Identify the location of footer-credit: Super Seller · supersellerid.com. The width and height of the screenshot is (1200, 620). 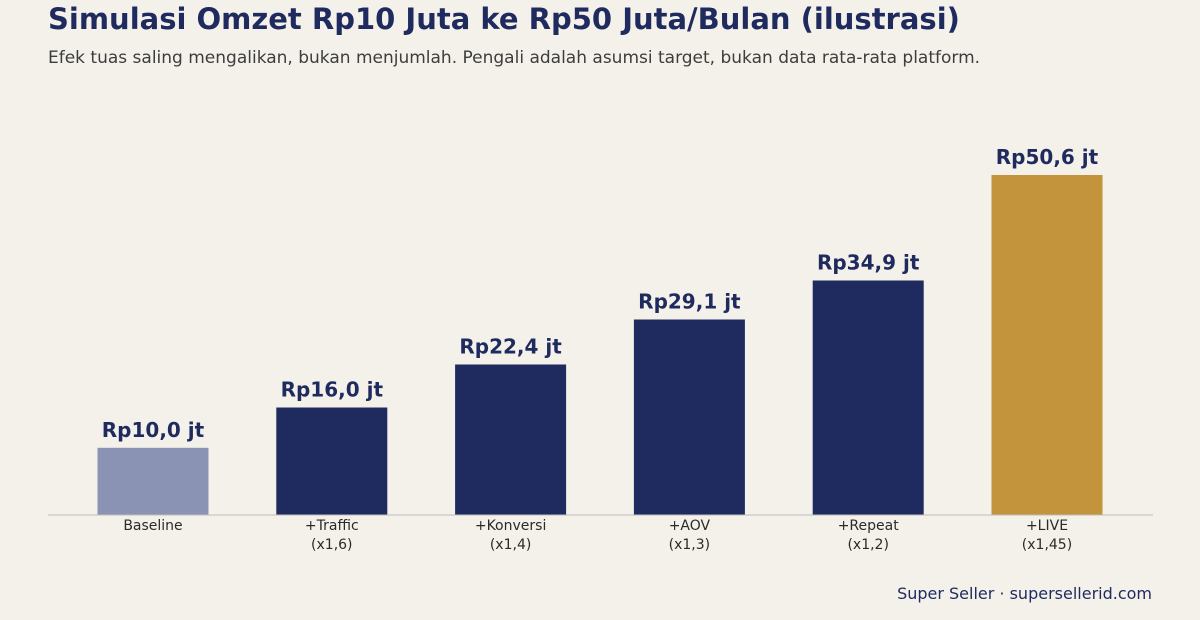
(1024, 593).